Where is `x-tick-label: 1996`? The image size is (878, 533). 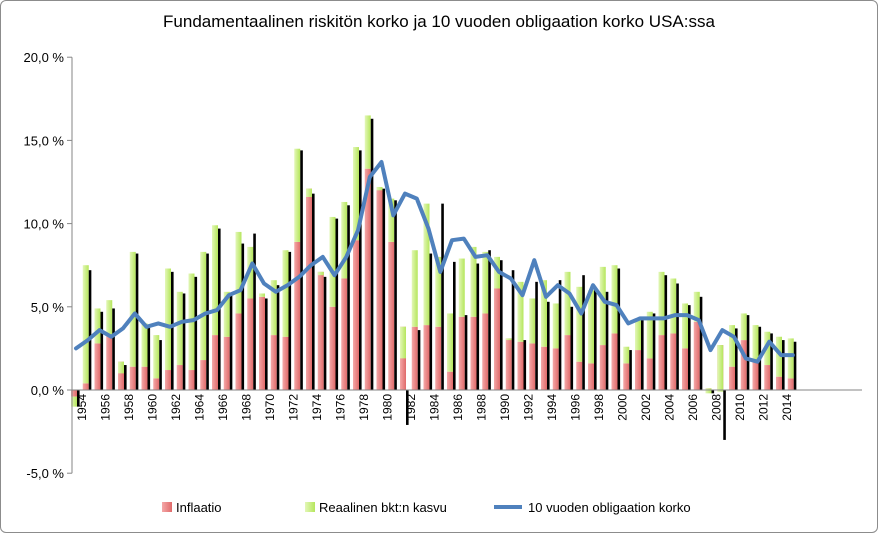
x-tick-label: 1996 is located at coordinates (576, 407).